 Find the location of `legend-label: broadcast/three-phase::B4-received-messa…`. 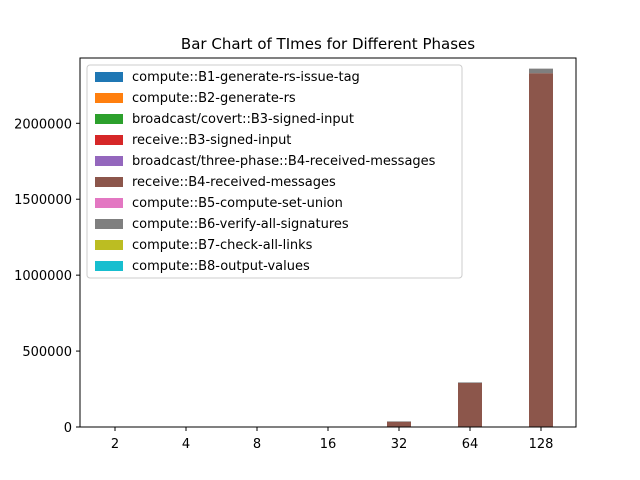

legend-label: broadcast/three-phase::B4-received-messa… is located at coordinates (284, 161).